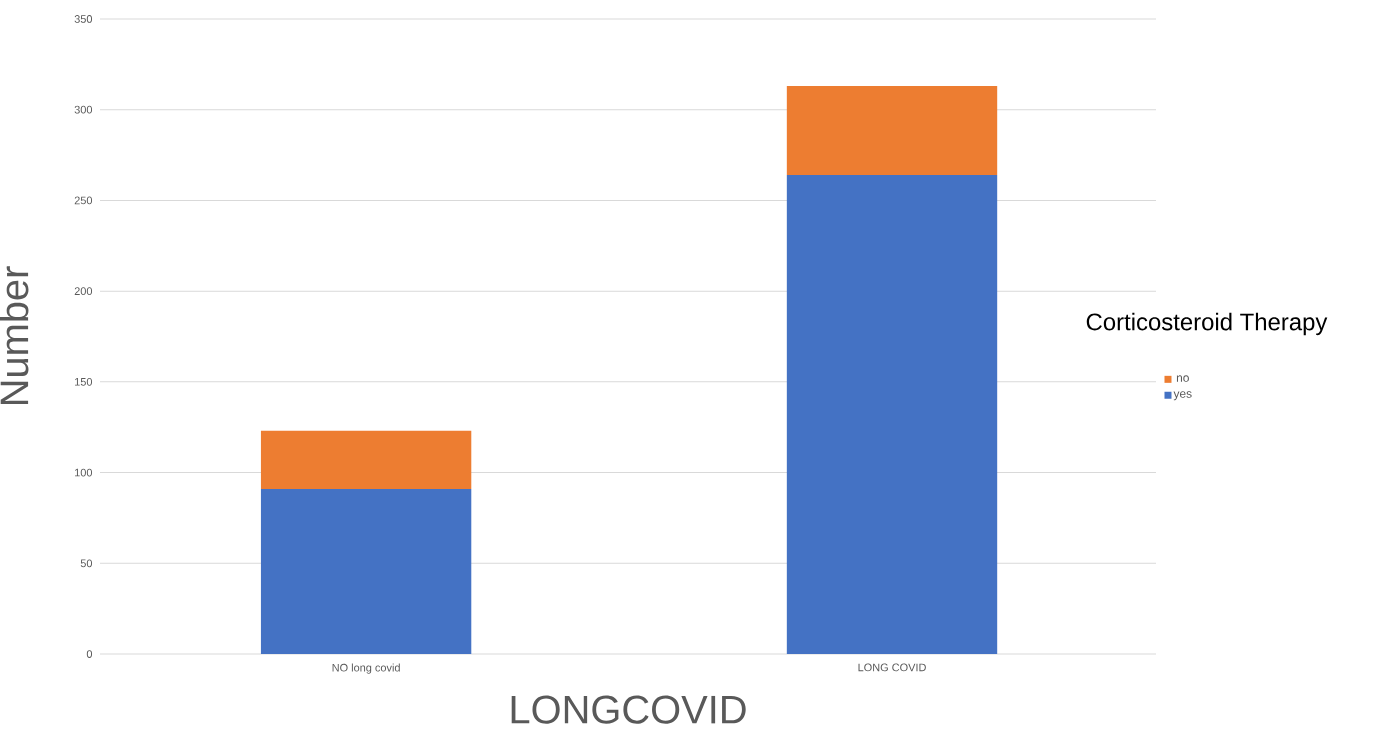 This screenshot has width=1386, height=742. Describe the element at coordinates (89, 654) in the screenshot. I see `y-tick-label: 0` at that location.